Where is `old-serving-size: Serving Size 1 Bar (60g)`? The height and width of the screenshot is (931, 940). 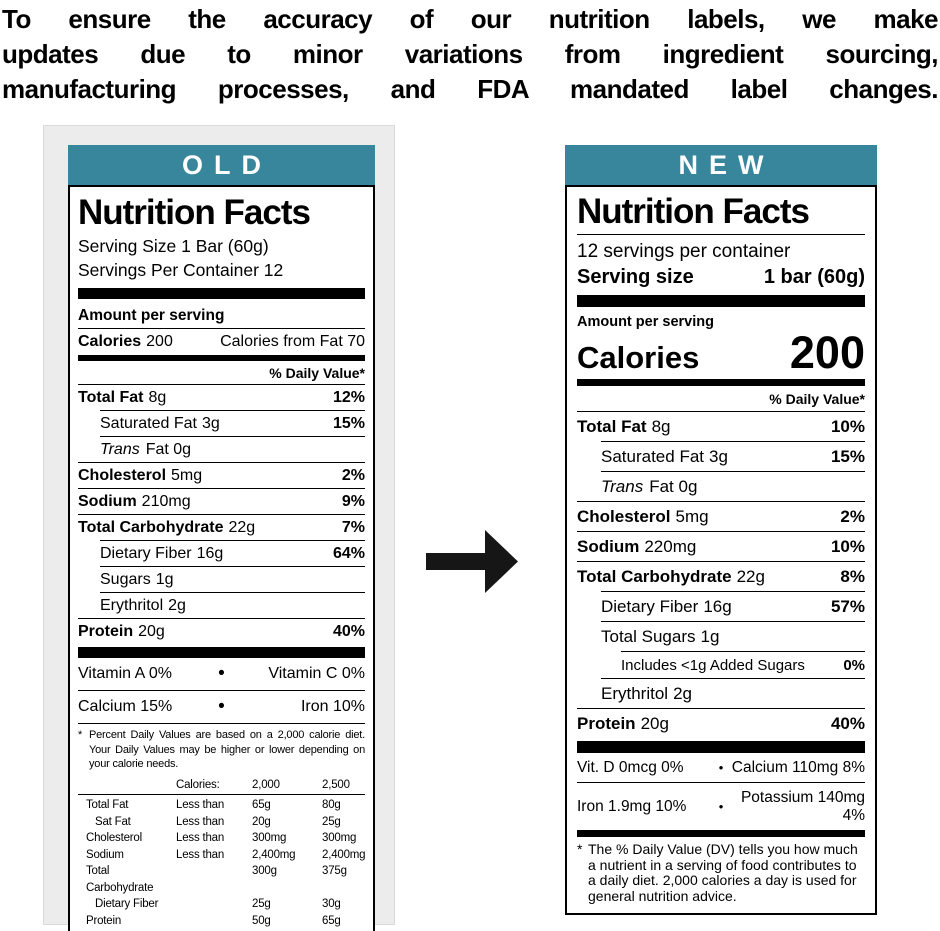 old-serving-size: Serving Size 1 Bar (60g) is located at coordinates (173, 246).